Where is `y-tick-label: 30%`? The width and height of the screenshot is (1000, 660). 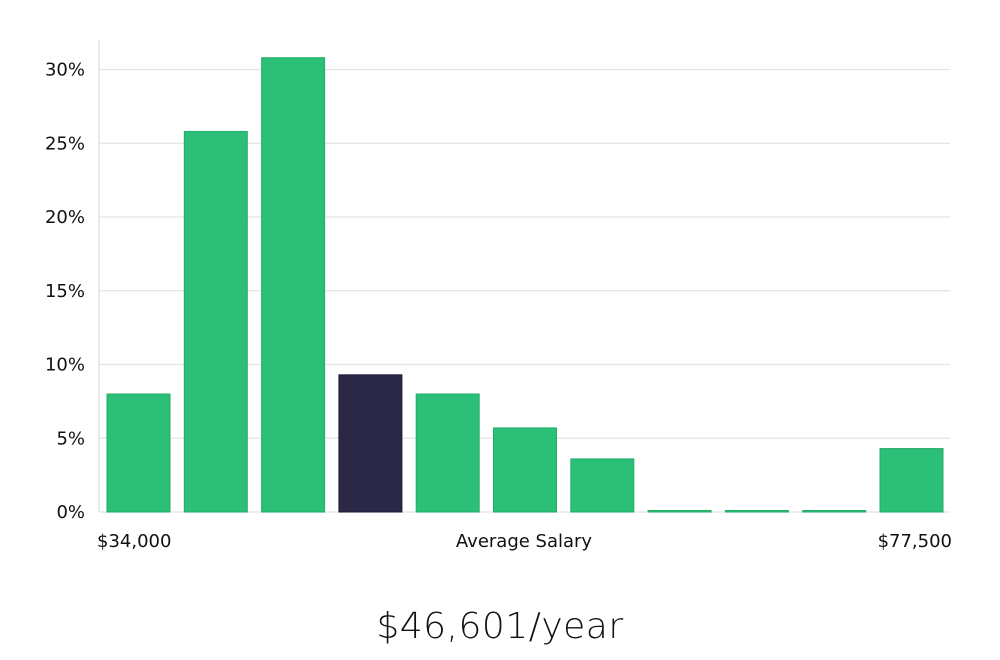
y-tick-label: 30% is located at coordinates (65, 70).